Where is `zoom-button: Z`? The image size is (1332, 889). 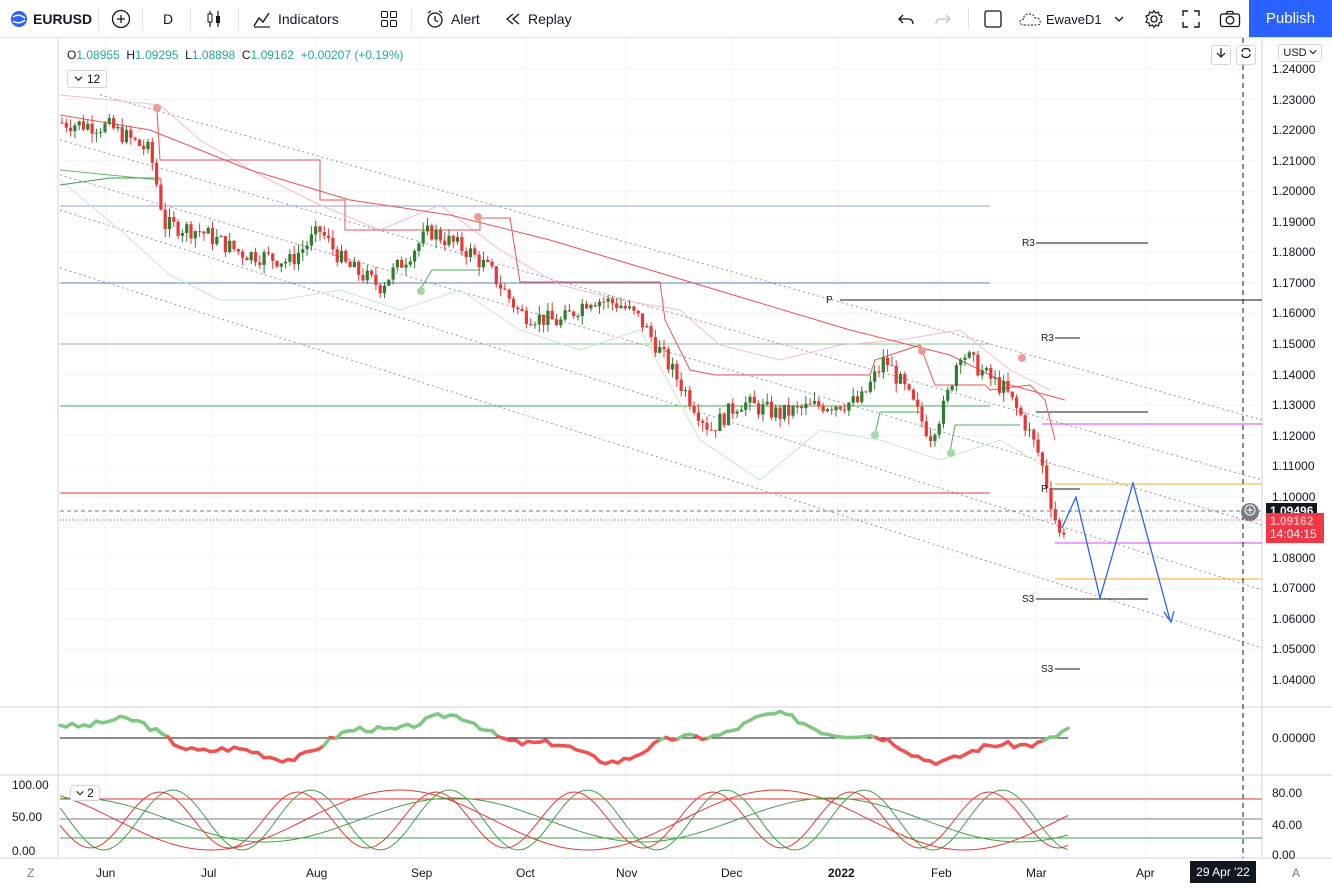
zoom-button: Z is located at coordinates (31, 873).